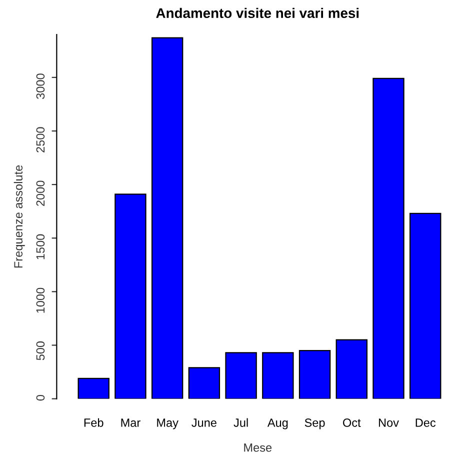 The height and width of the screenshot is (461, 452). What do you see at coordinates (40, 193) in the screenshot?
I see `y-tick-label: 2000` at bounding box center [40, 193].